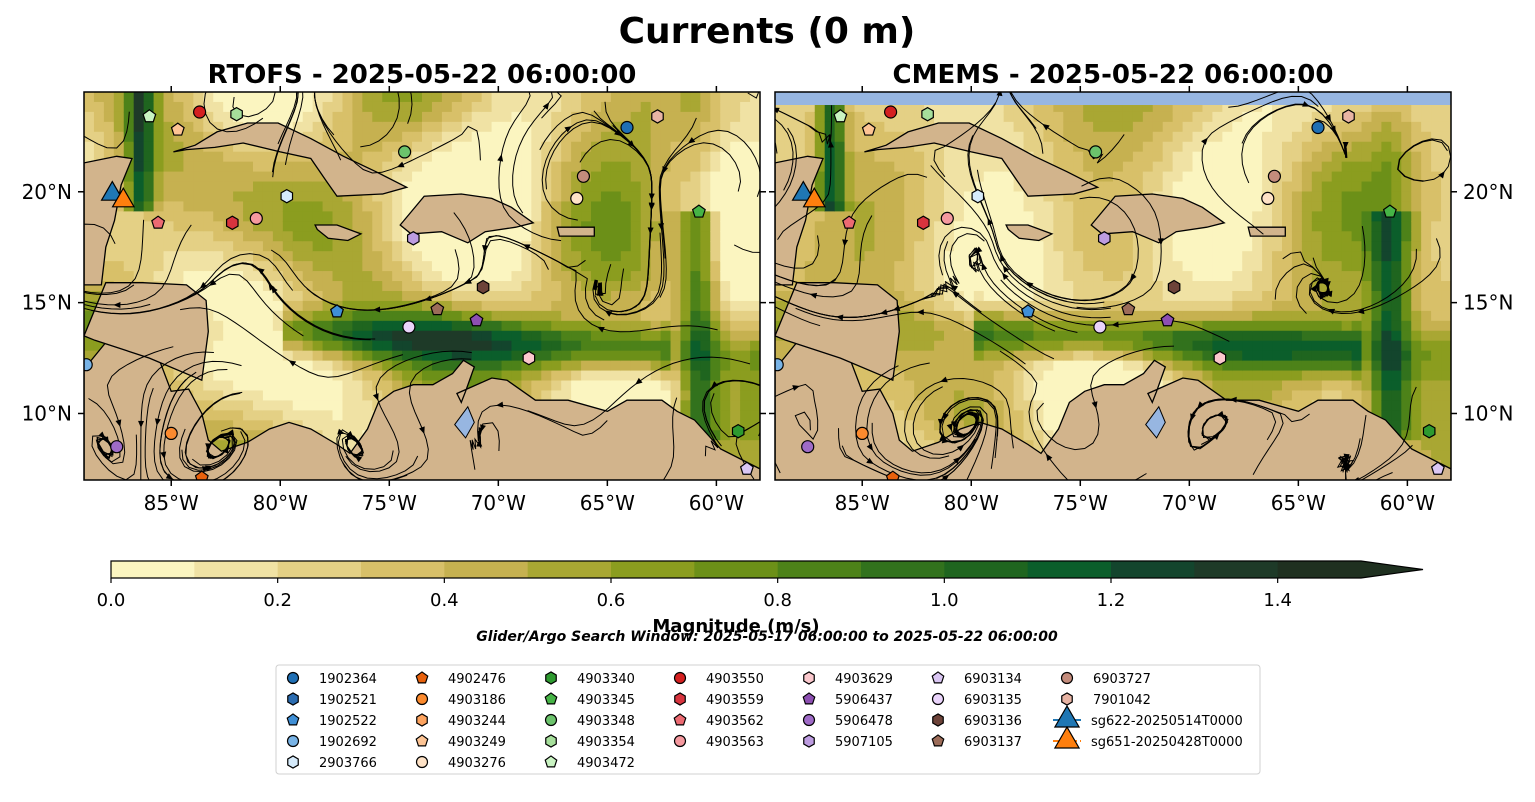  Describe the element at coordinates (993, 700) in the screenshot. I see `legend-label: 6903135` at that location.